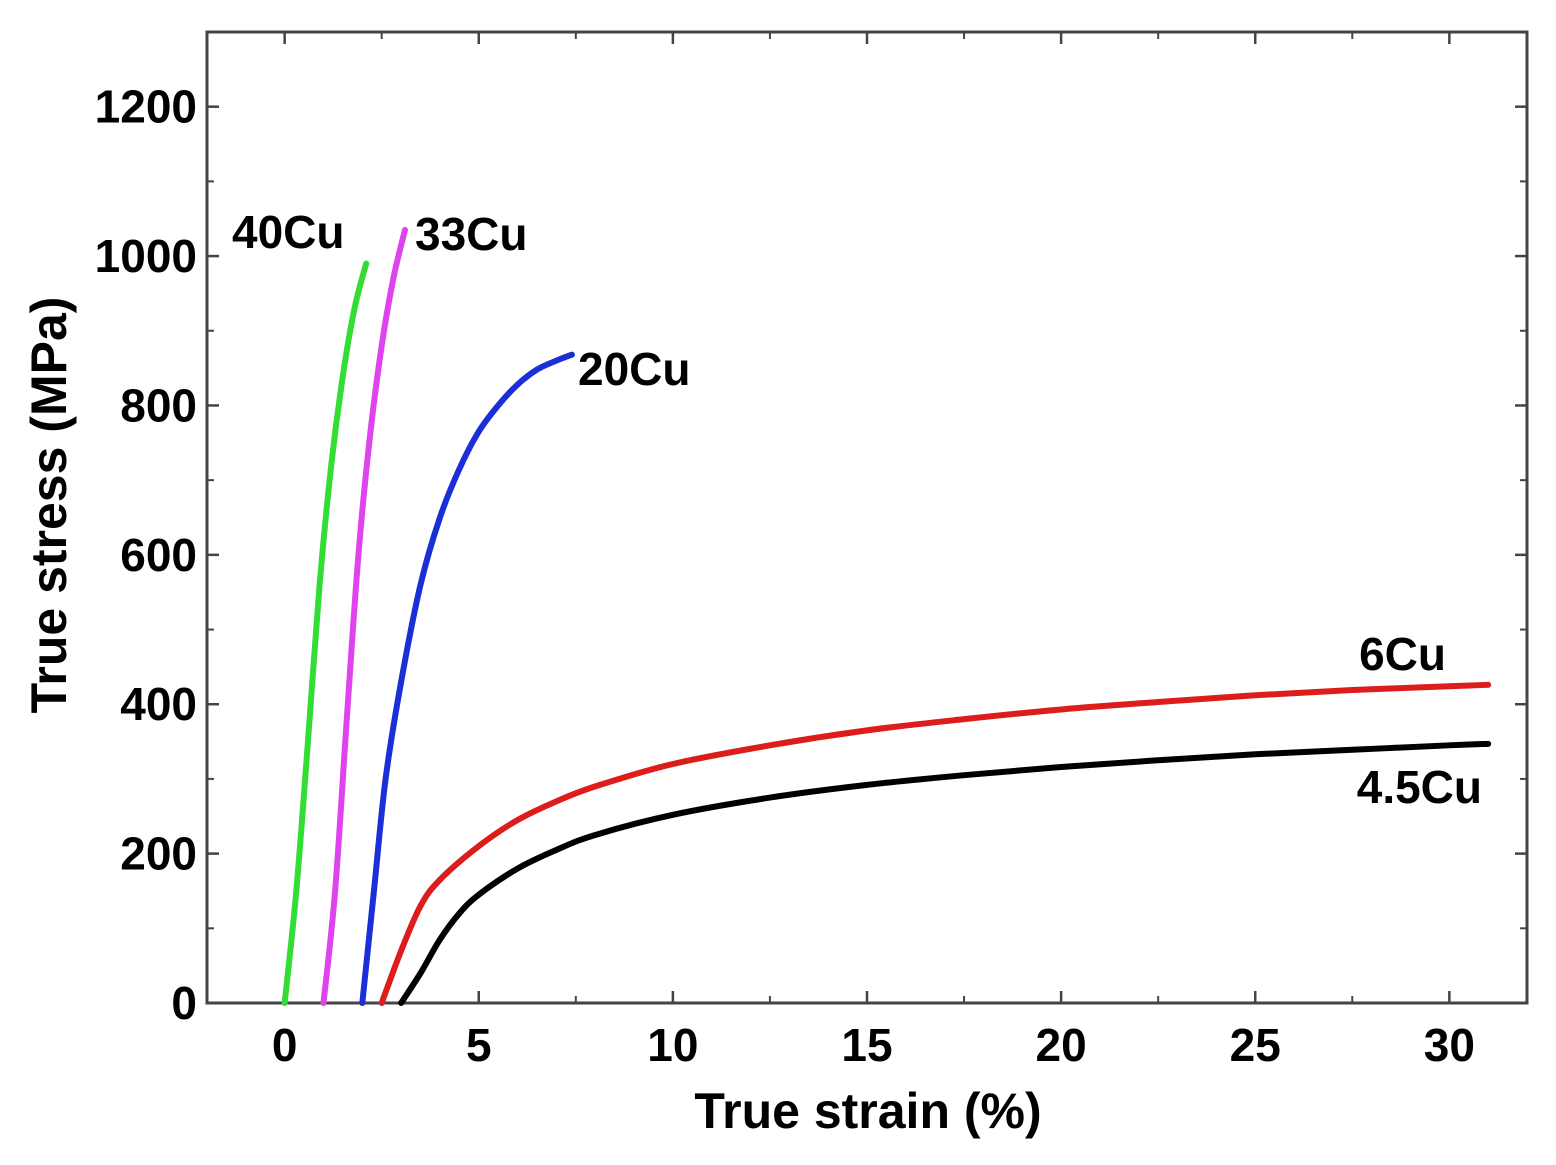 The width and height of the screenshot is (1556, 1165). Describe the element at coordinates (1449, 1045) in the screenshot. I see `x-tick-label: 30` at that location.